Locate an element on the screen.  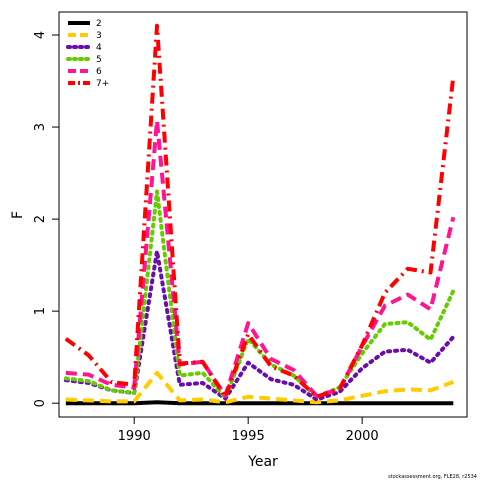
x-tick-label-0: 1990 is located at coordinates (134, 436).